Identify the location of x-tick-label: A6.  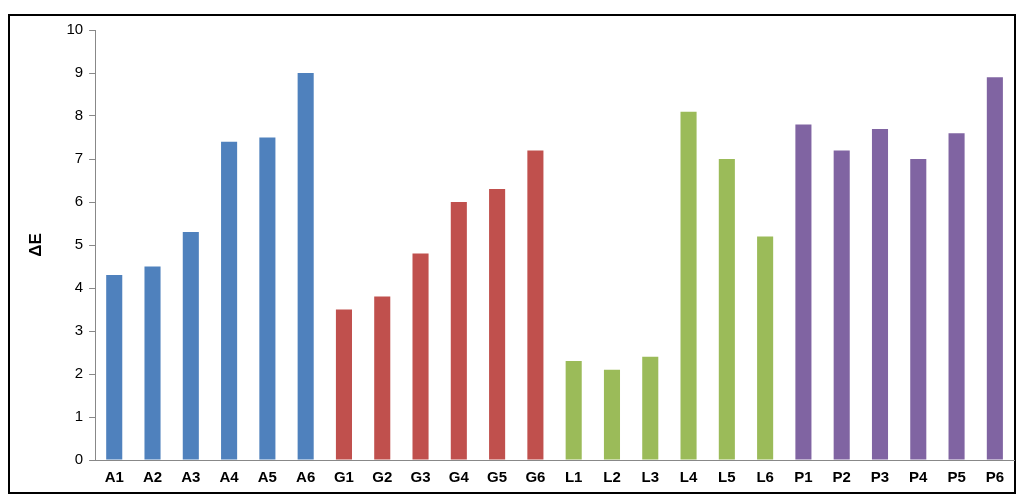
(306, 477).